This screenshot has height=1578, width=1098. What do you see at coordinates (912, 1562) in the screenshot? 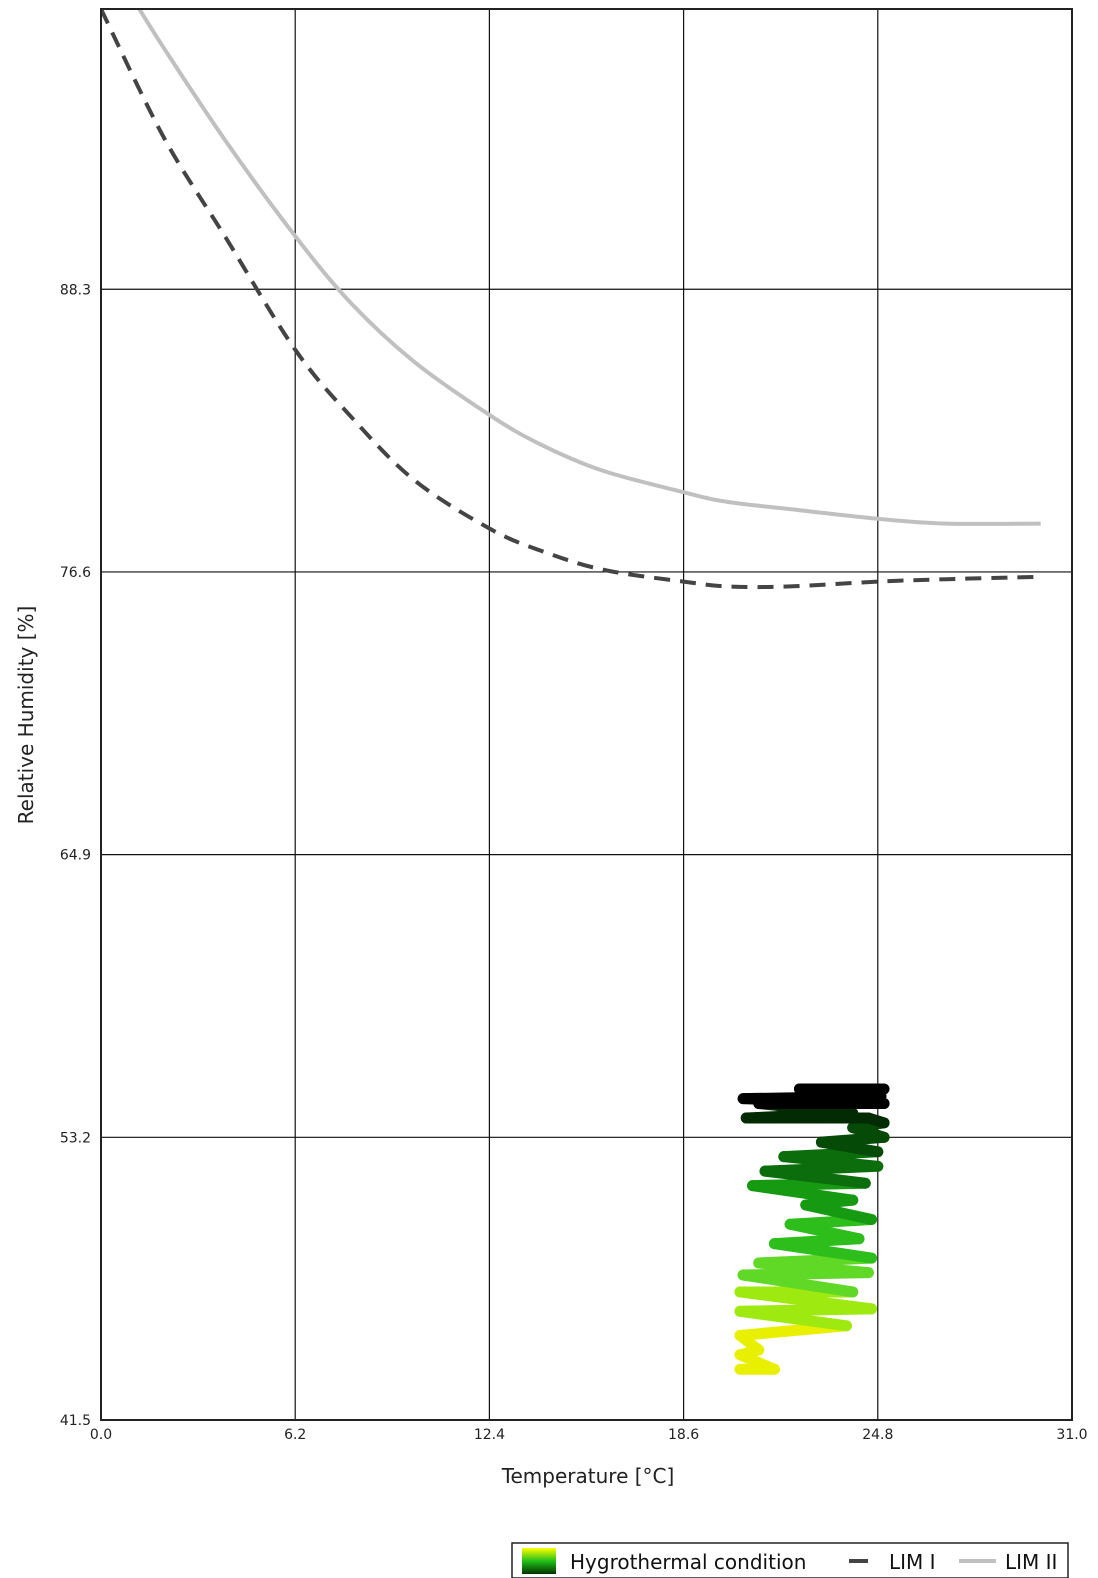
I see `legend-label-lim1: LIM I` at bounding box center [912, 1562].